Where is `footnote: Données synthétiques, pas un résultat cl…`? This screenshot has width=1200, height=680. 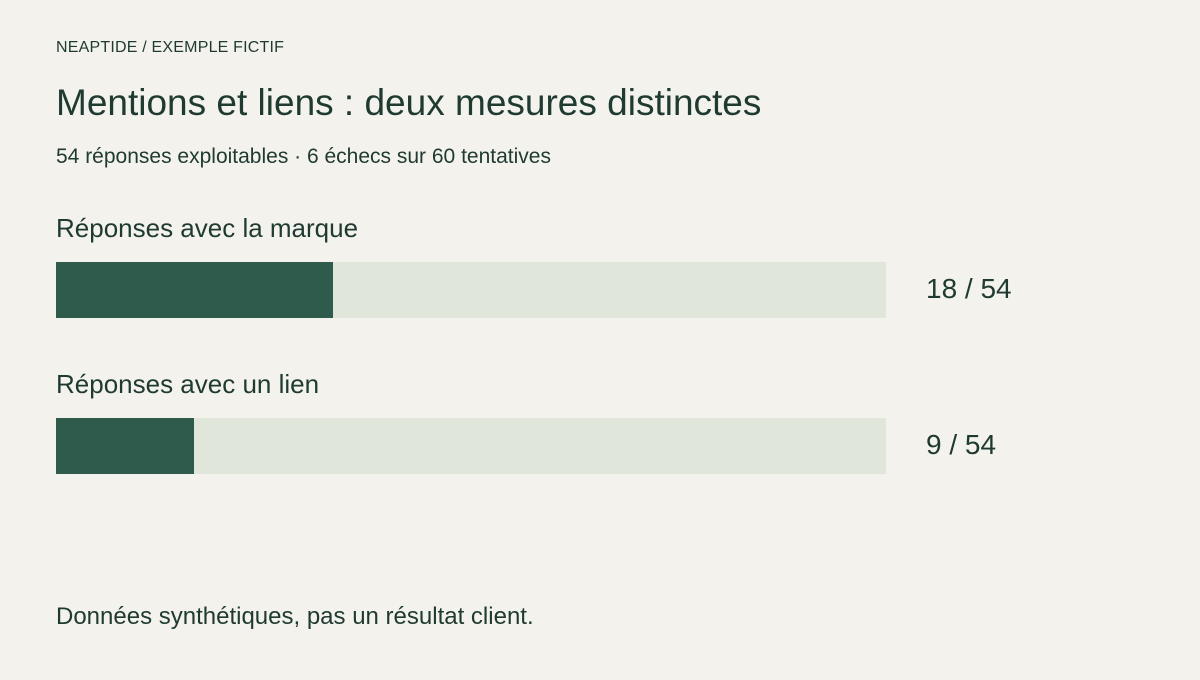
footnote: Données synthétiques, pas un résultat cl… is located at coordinates (295, 616).